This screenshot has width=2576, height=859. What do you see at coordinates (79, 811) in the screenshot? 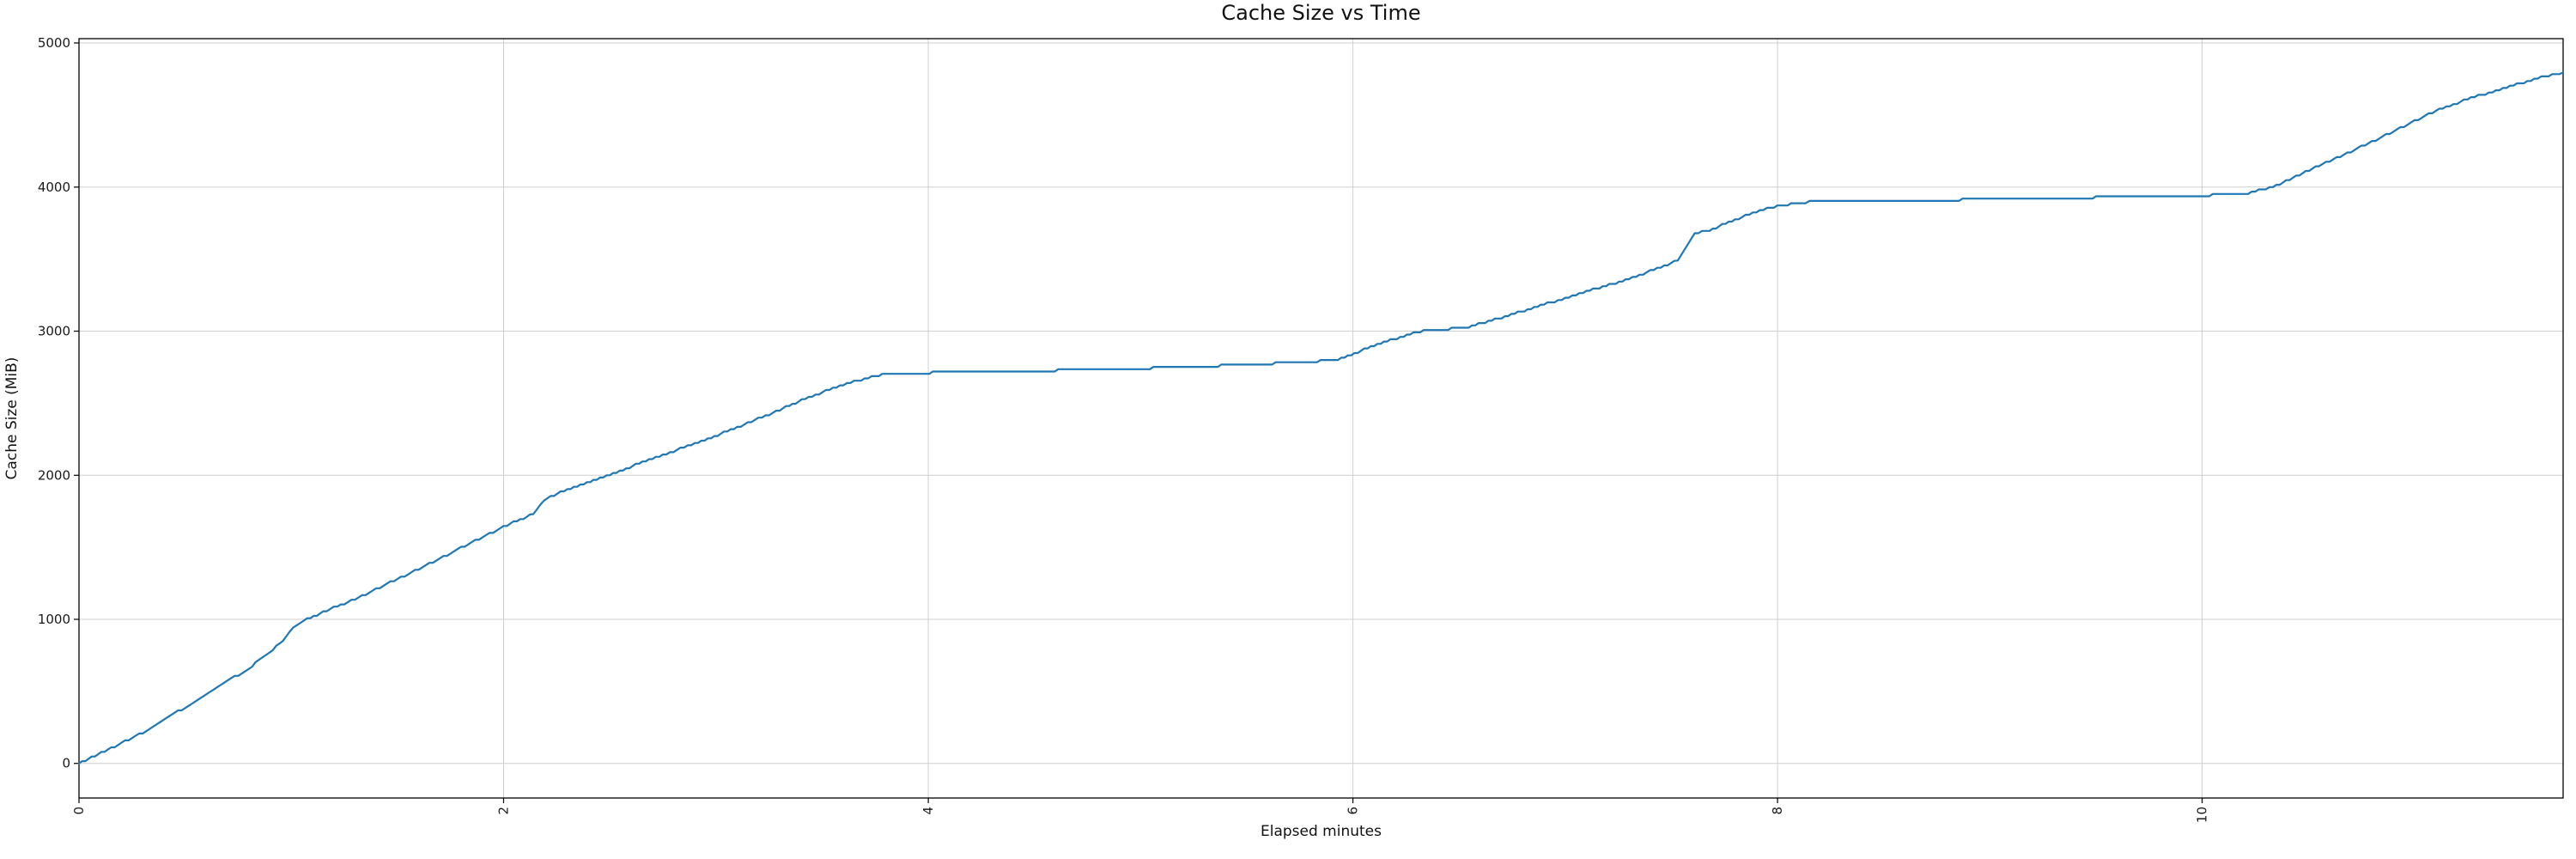
I see `x-tick-label: 0` at bounding box center [79, 811].